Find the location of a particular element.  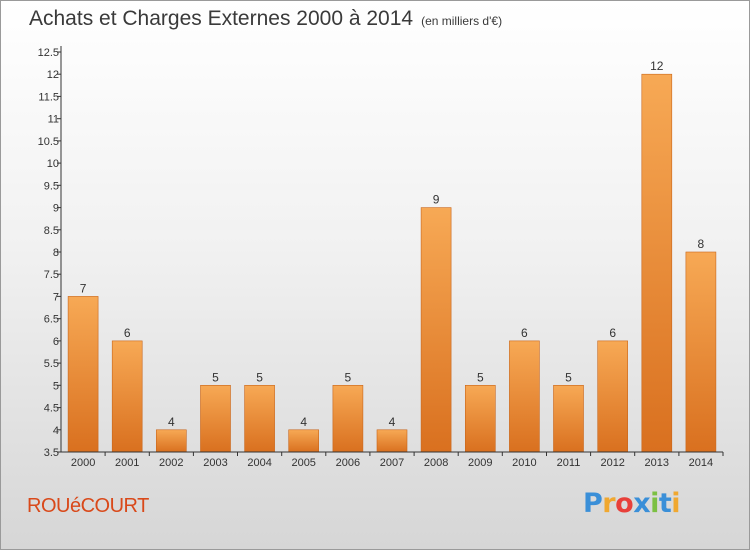

bar-2005 is located at coordinates (304, 441).